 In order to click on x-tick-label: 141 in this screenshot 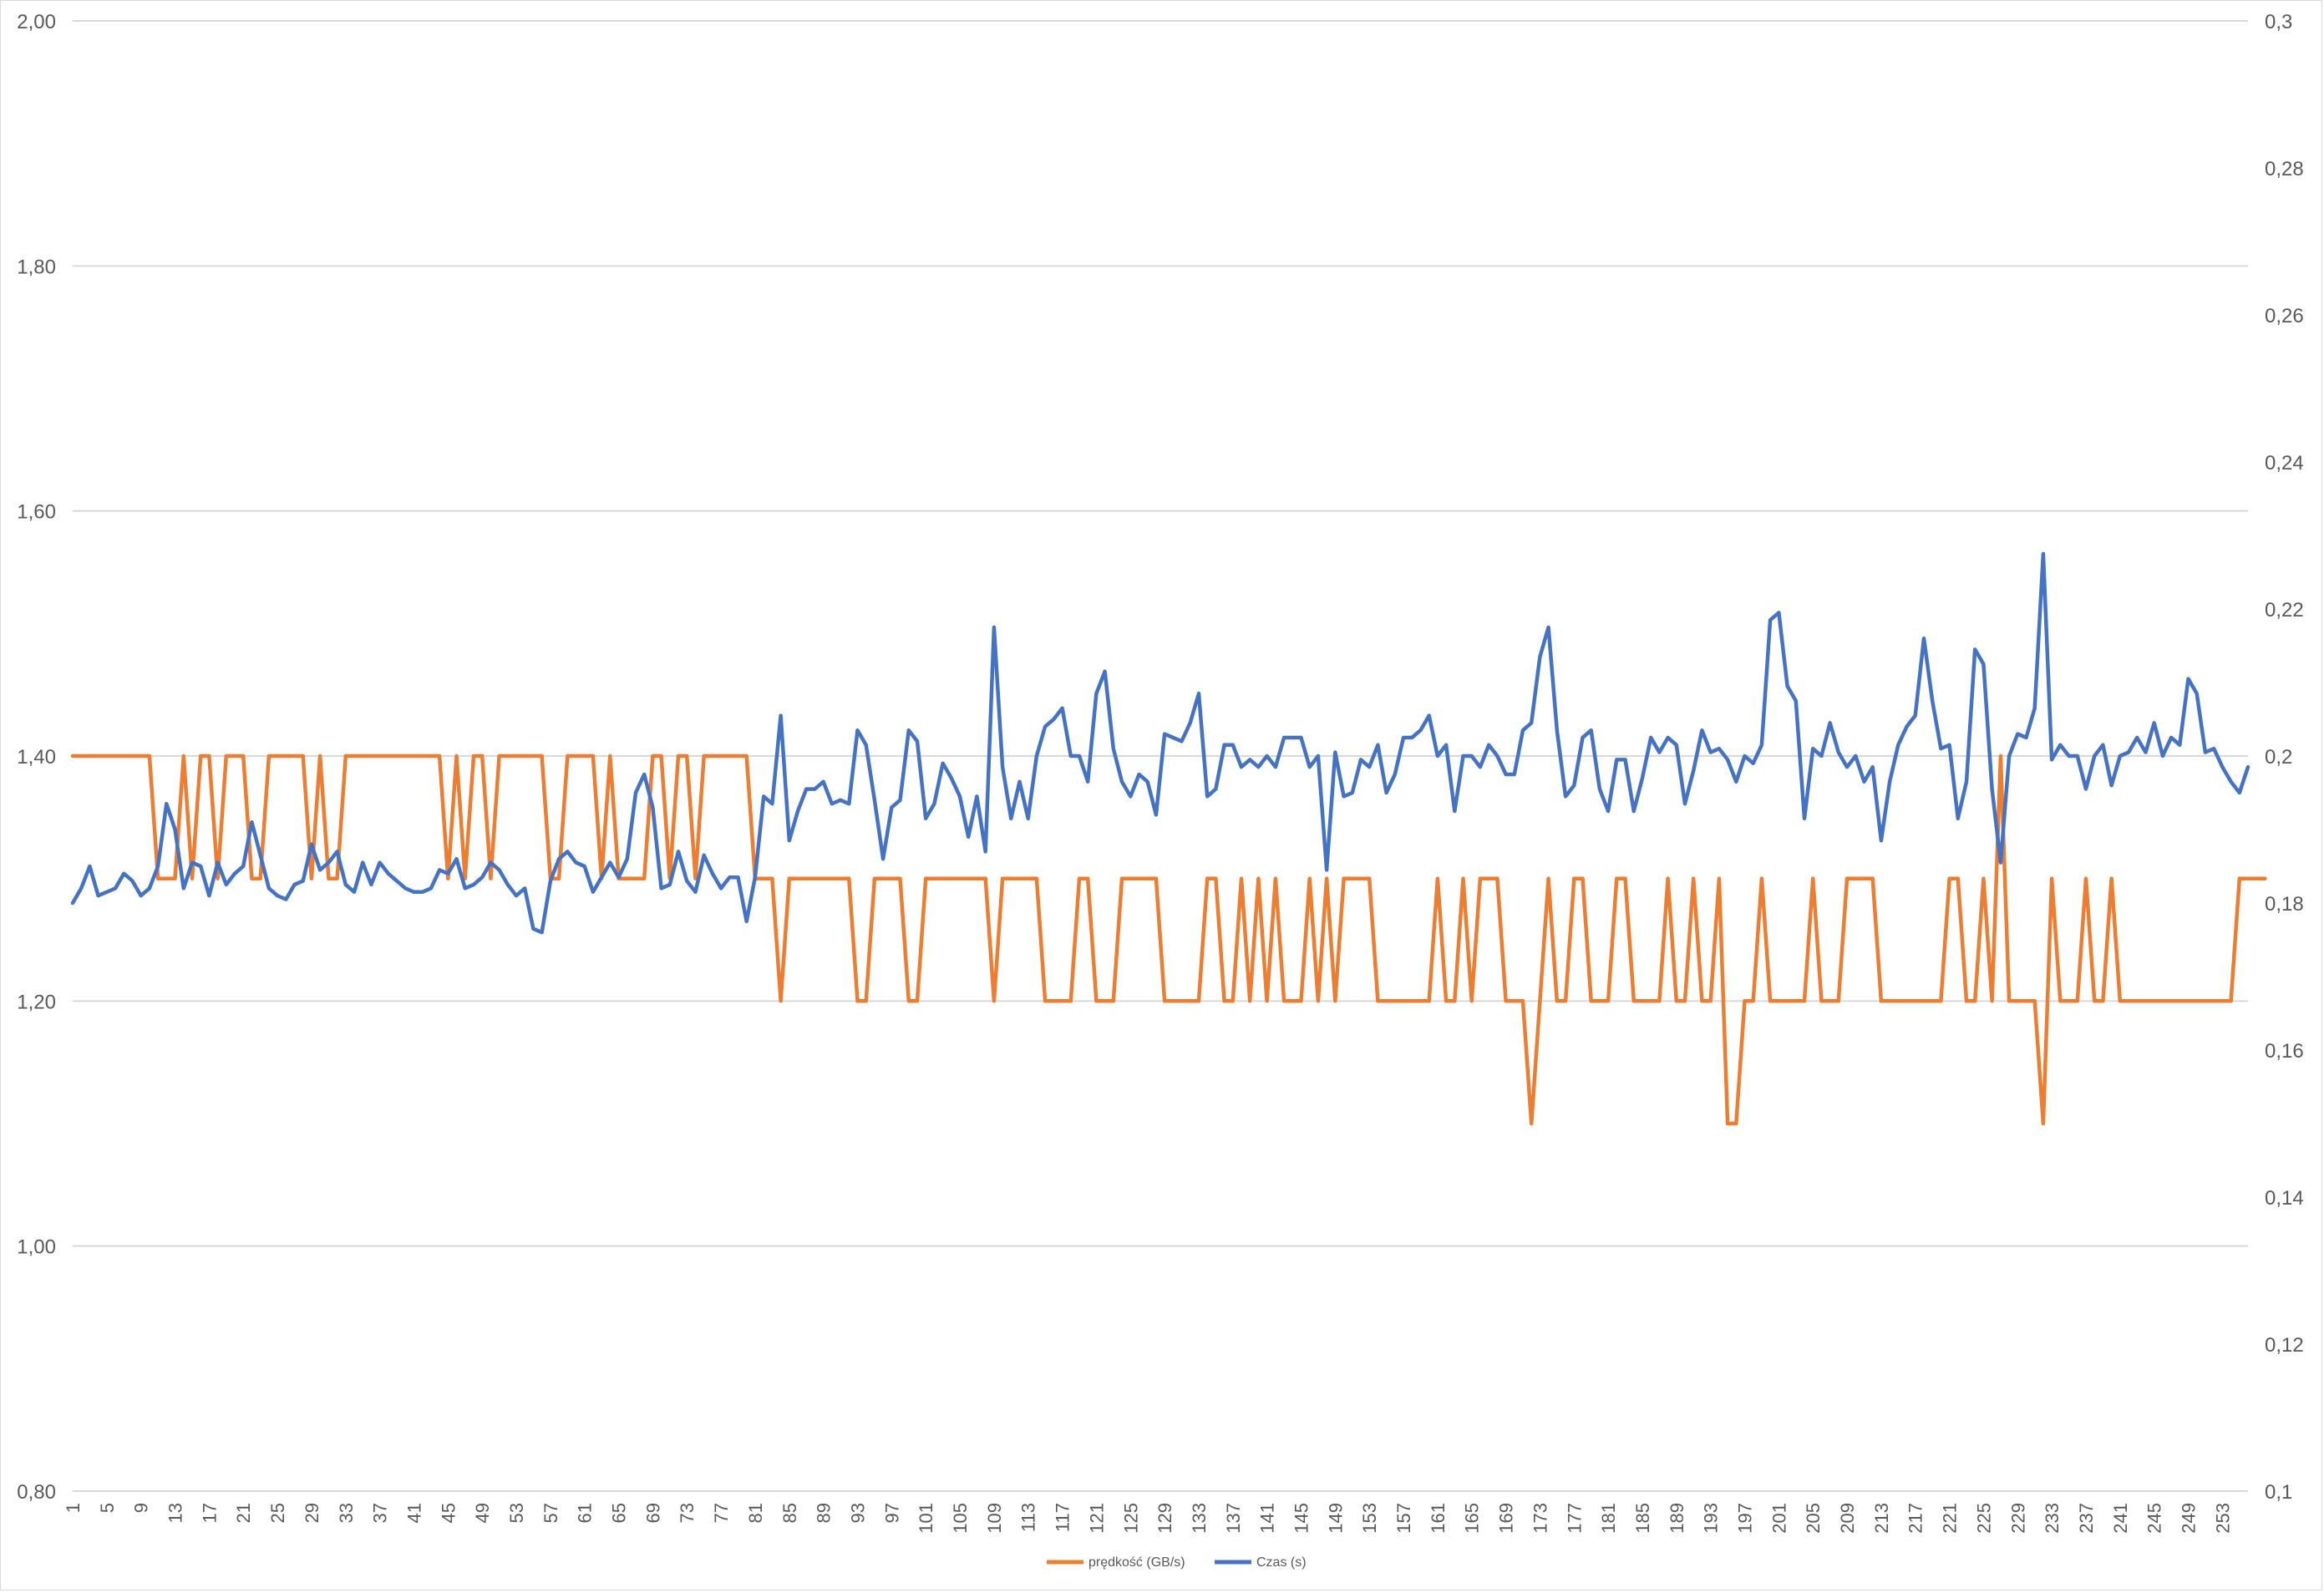, I will do `click(1267, 1519)`.